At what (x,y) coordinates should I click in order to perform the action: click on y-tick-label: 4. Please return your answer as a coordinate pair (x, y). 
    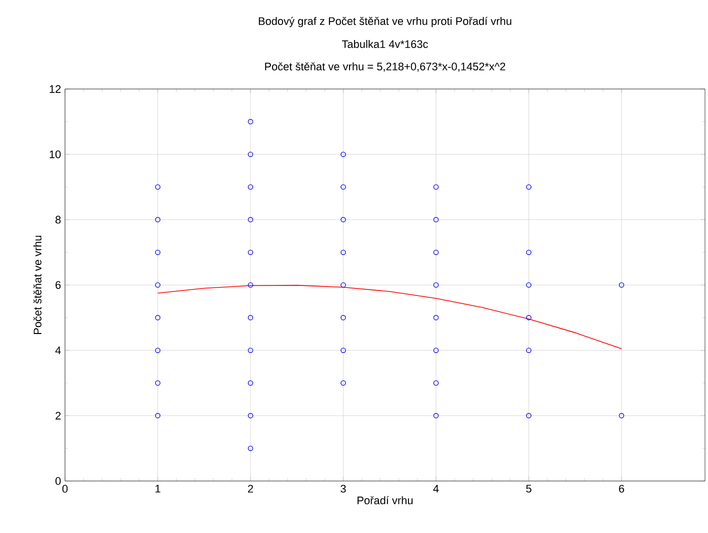
    Looking at the image, I should click on (58, 350).